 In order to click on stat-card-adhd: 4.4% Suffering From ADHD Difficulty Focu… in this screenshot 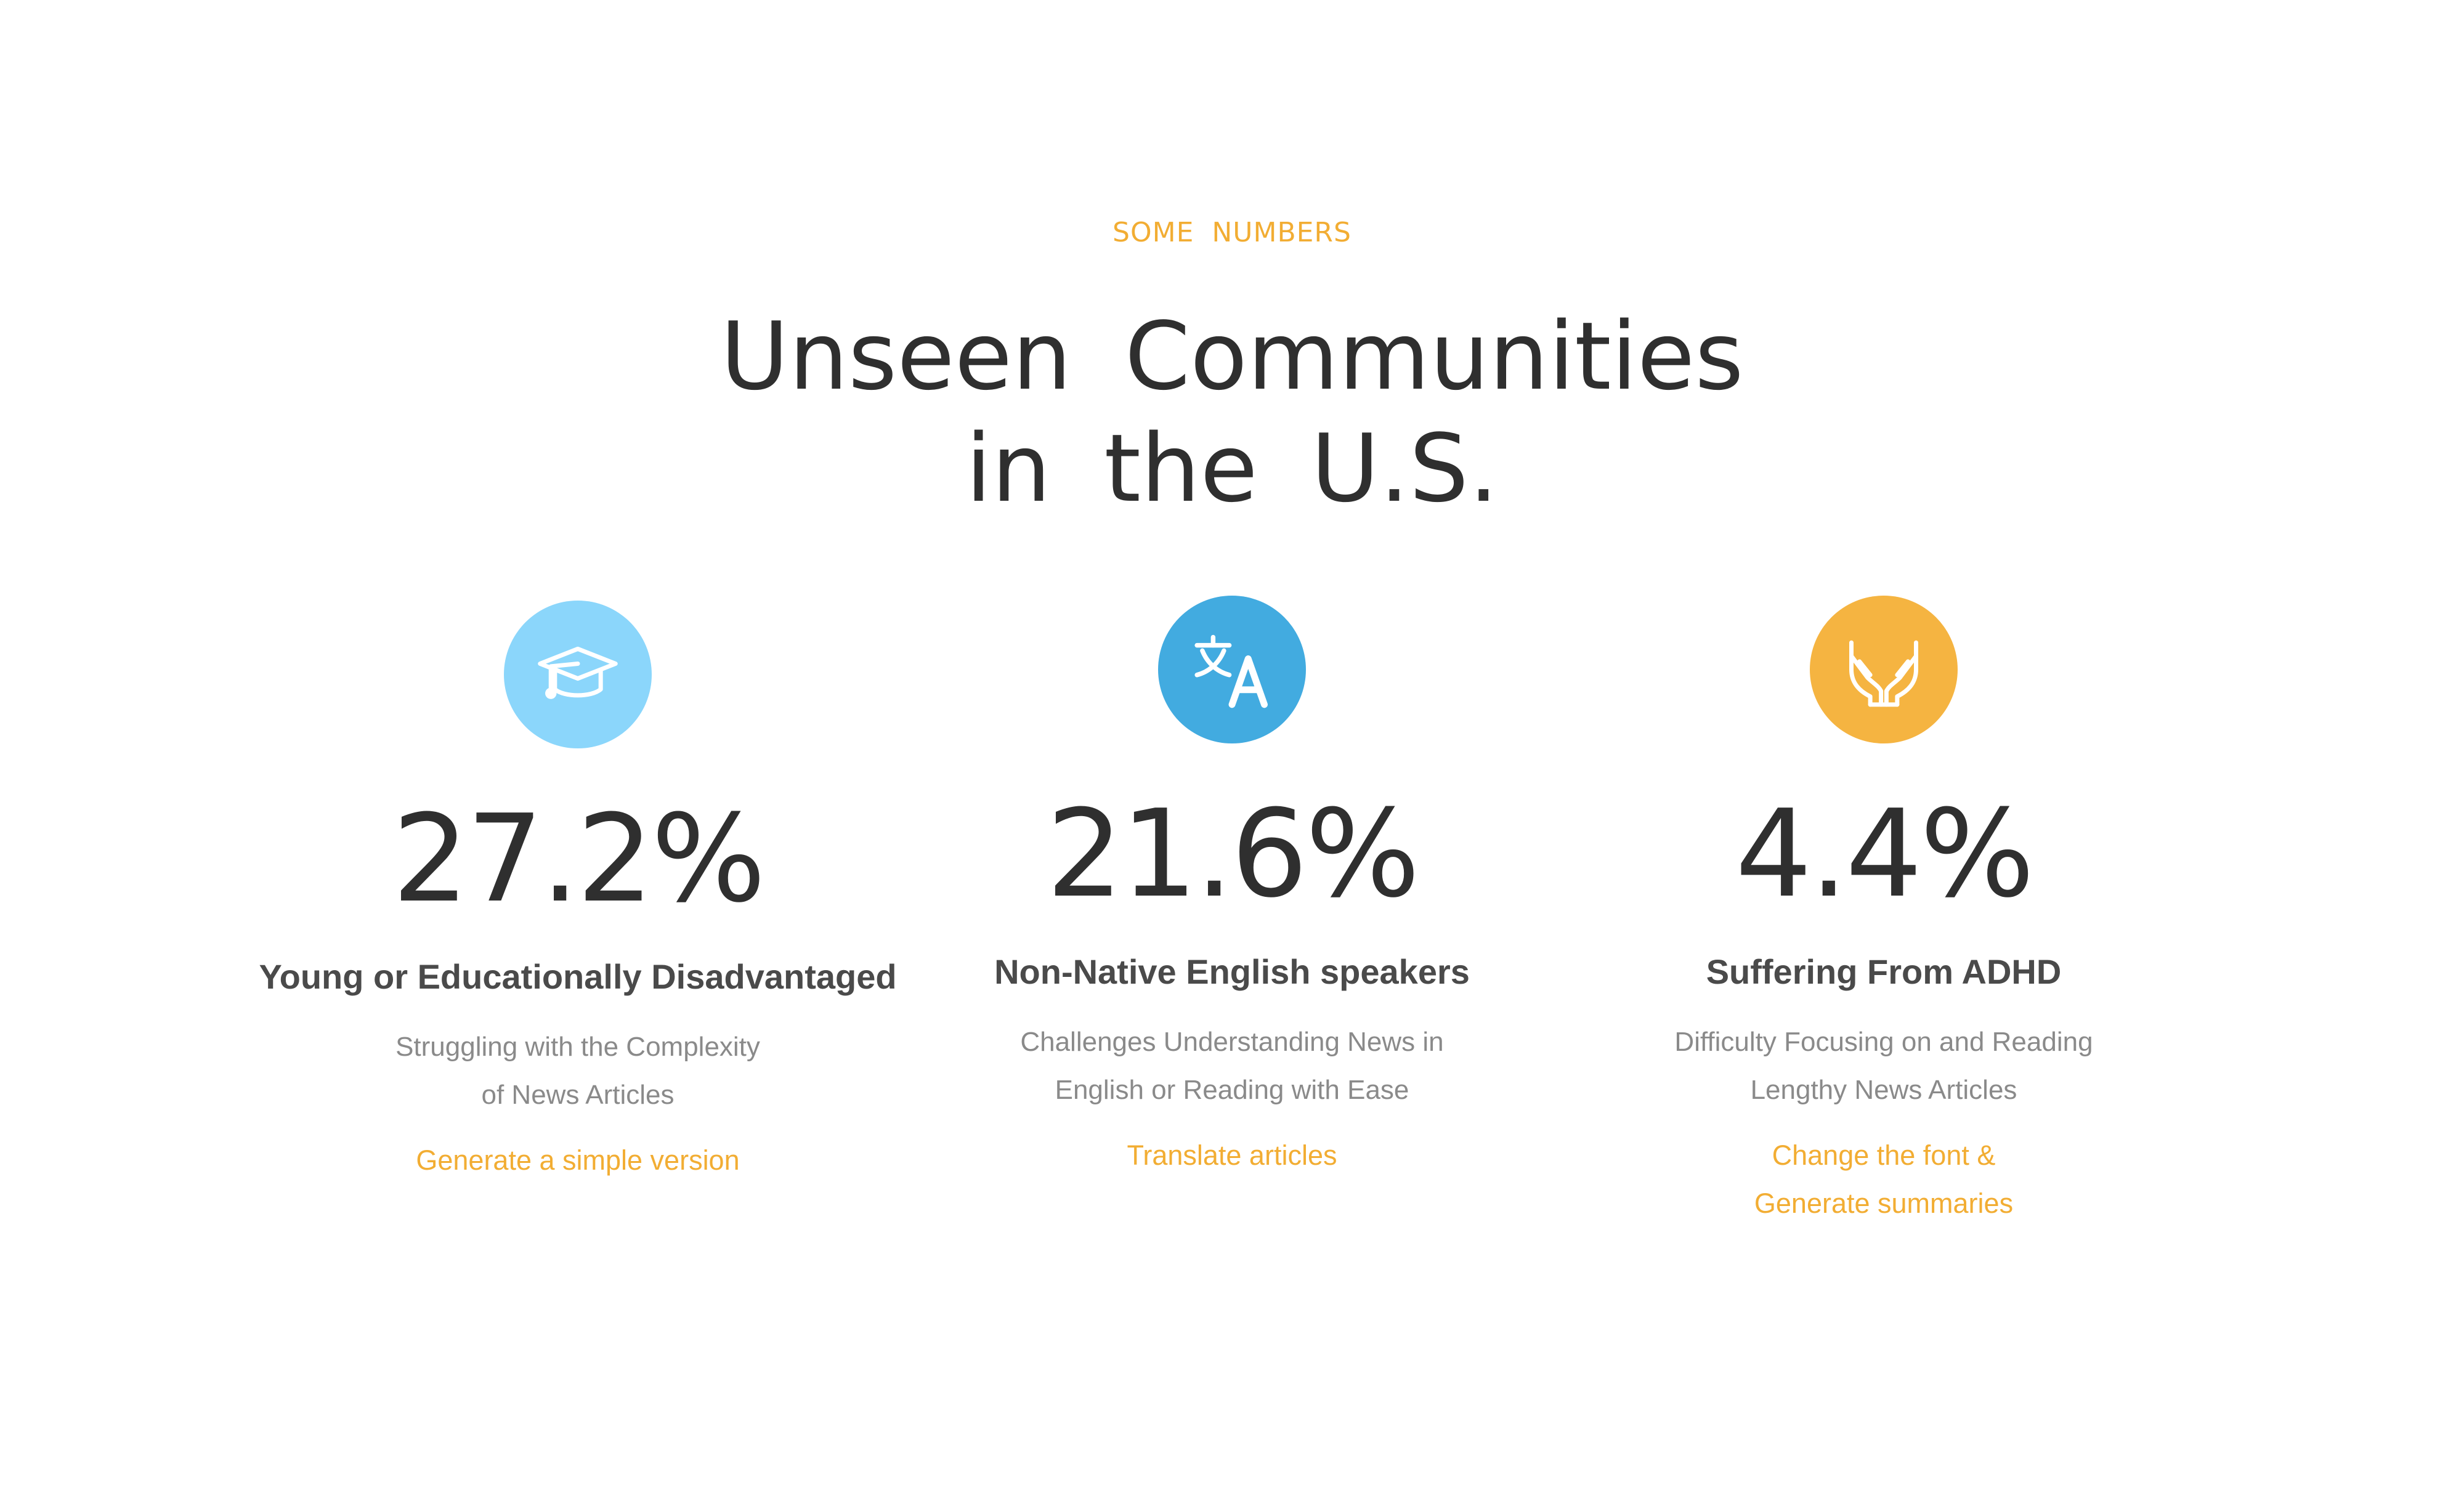, I will do `click(1884, 912)`.